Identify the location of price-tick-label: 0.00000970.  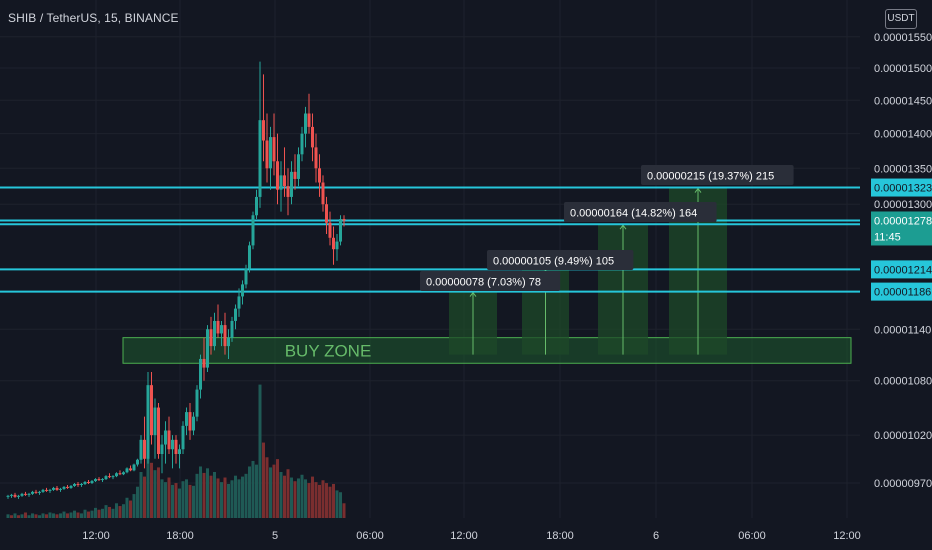
(903, 484).